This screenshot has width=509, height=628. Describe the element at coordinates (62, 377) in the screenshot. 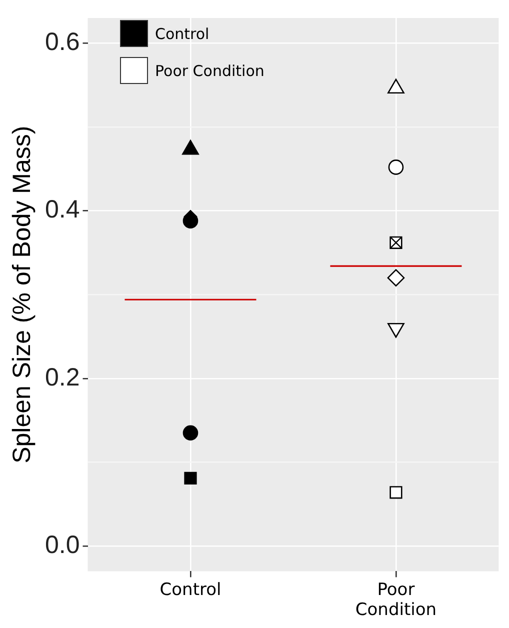

I see `y-tick-label: 0.2` at that location.